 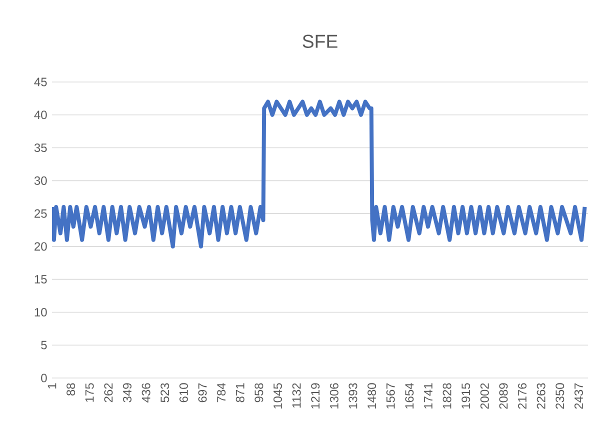 What do you see at coordinates (484, 396) in the screenshot?
I see `x-tick-label: 2002` at bounding box center [484, 396].